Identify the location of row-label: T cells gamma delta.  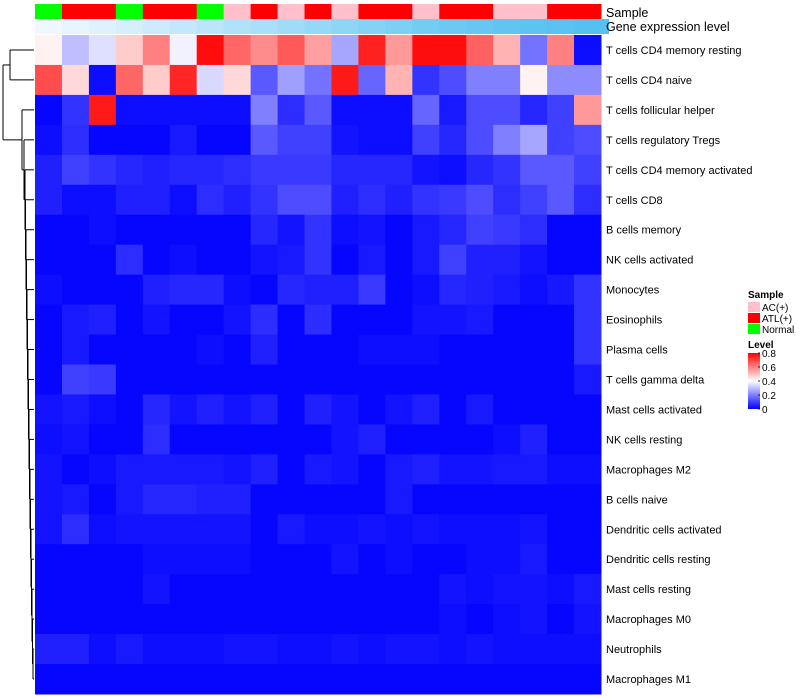
(655, 380).